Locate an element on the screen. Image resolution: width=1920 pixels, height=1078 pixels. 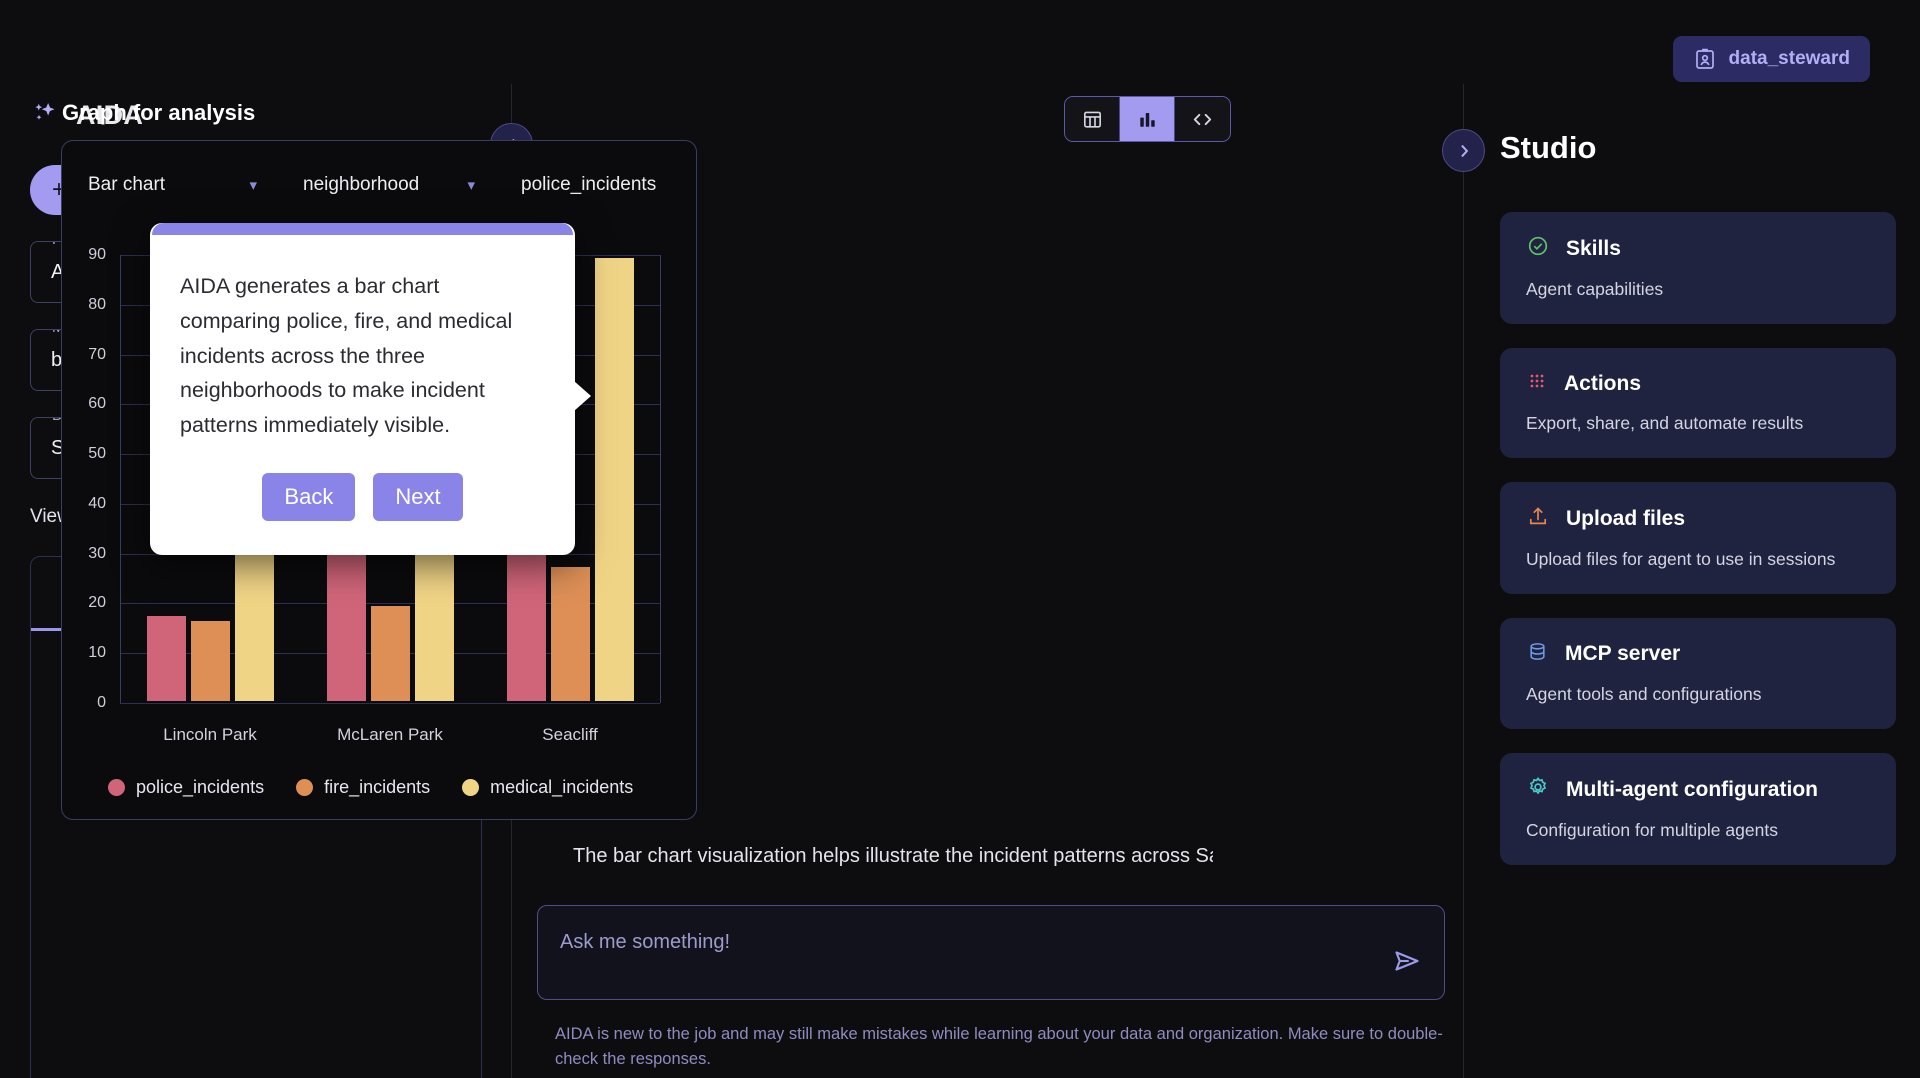
y-axis-tick: 80 is located at coordinates (97, 304).